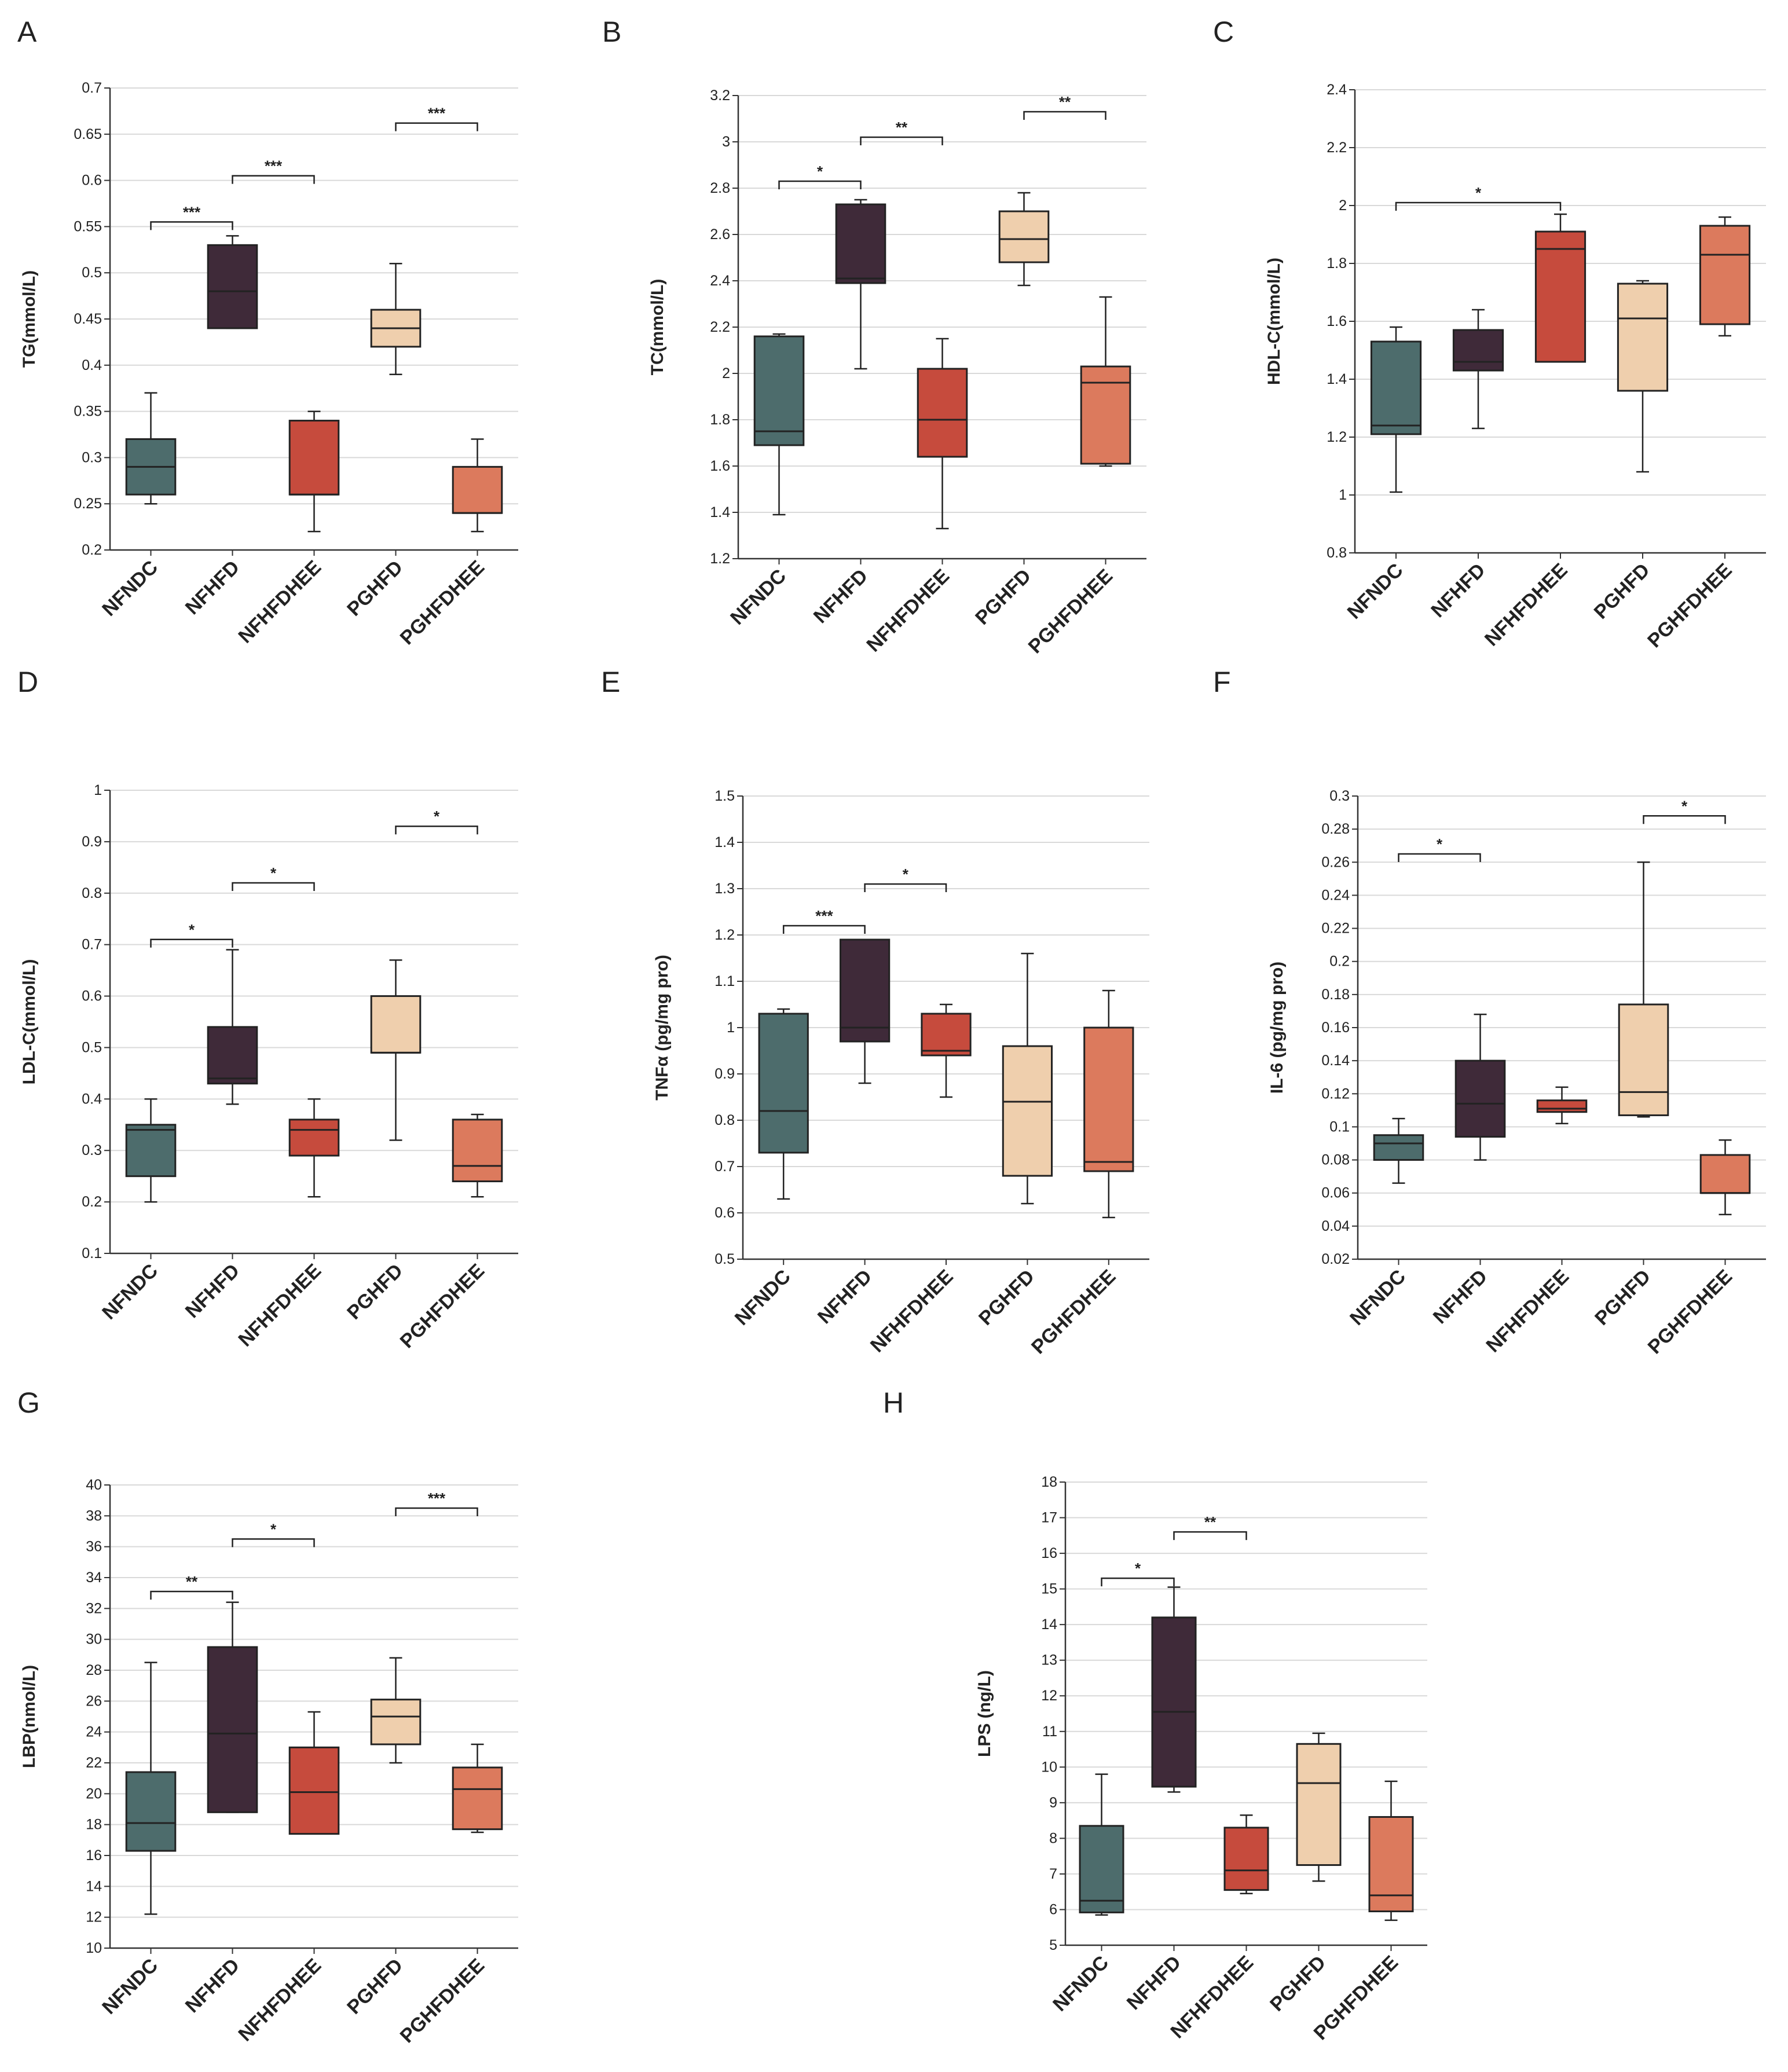 The height and width of the screenshot is (2072, 1788). Describe the element at coordinates (88, 134) in the screenshot. I see `y-tick-label: 0.65` at that location.